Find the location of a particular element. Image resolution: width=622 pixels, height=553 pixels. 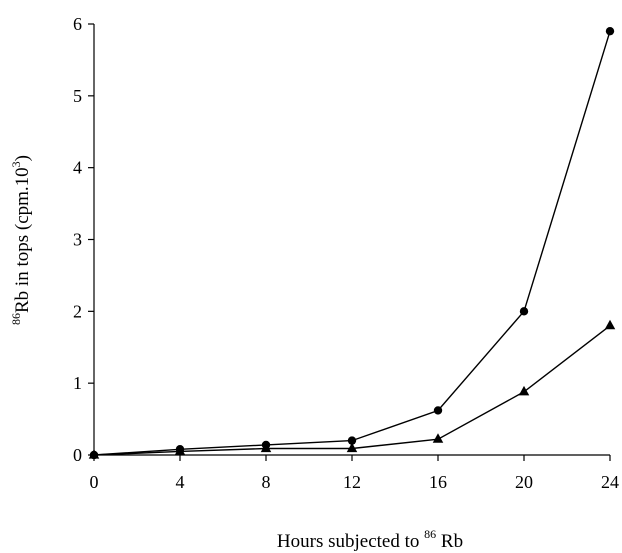

x-tick-label: 8 is located at coordinates (266, 482).